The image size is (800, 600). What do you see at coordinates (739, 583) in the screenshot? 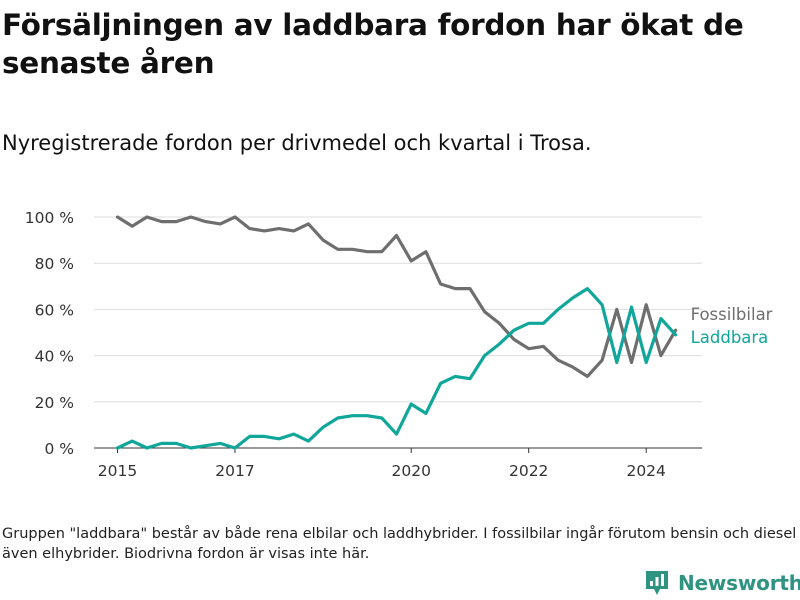
I see `brand-name: Newsworthy` at bounding box center [739, 583].